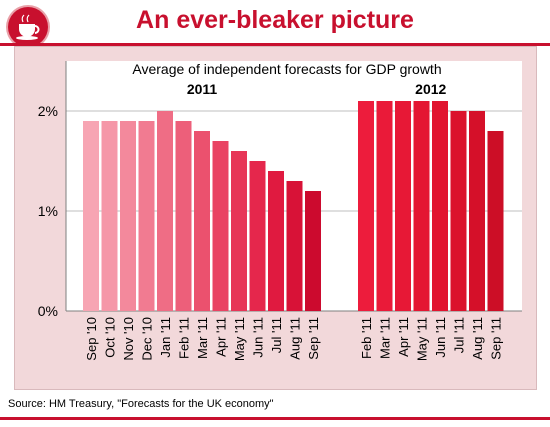 The width and height of the screenshot is (550, 427). What do you see at coordinates (91, 339) in the screenshot?
I see `x-tick-label: Sep '10` at bounding box center [91, 339].